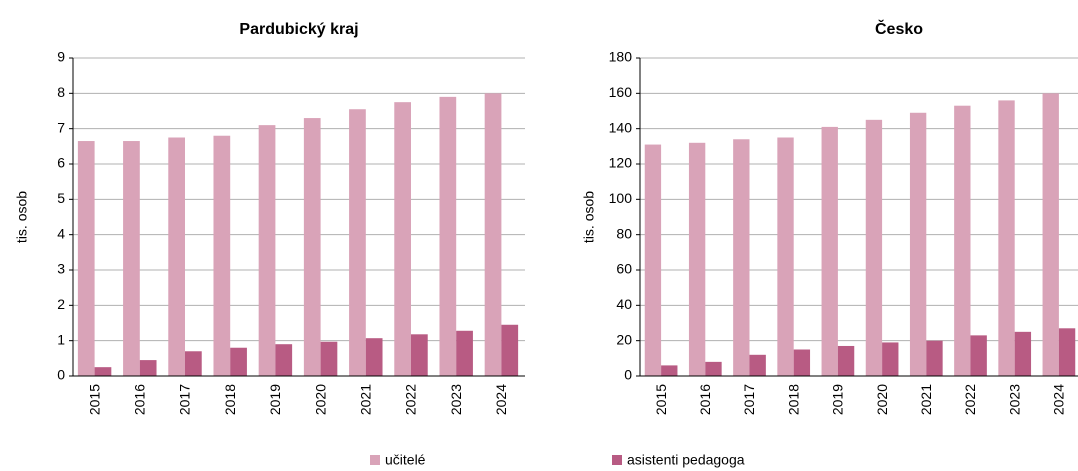 The image size is (1078, 471). Describe the element at coordinates (621, 57) in the screenshot. I see `y-tick-label: 180` at that location.